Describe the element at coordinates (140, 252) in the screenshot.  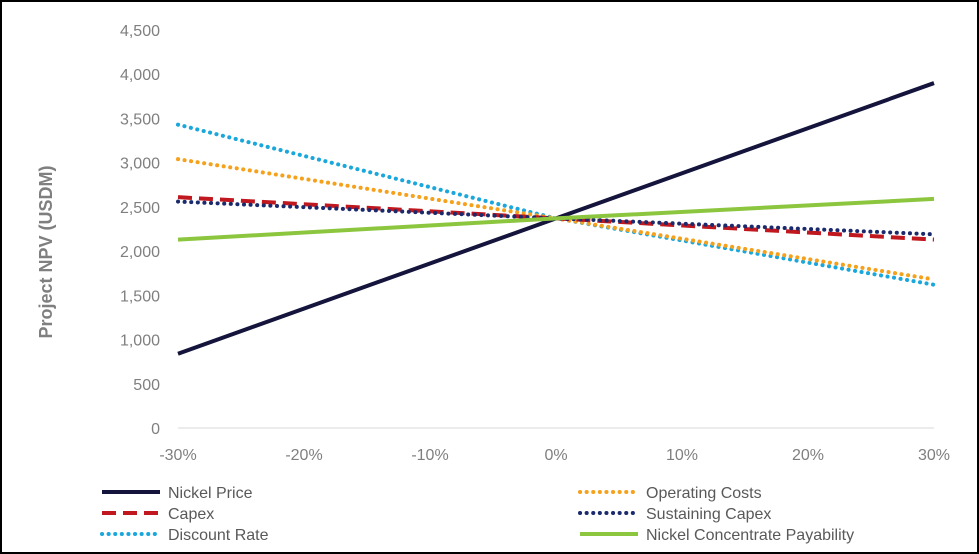
I see `y-tick-label: 2,000` at that location.